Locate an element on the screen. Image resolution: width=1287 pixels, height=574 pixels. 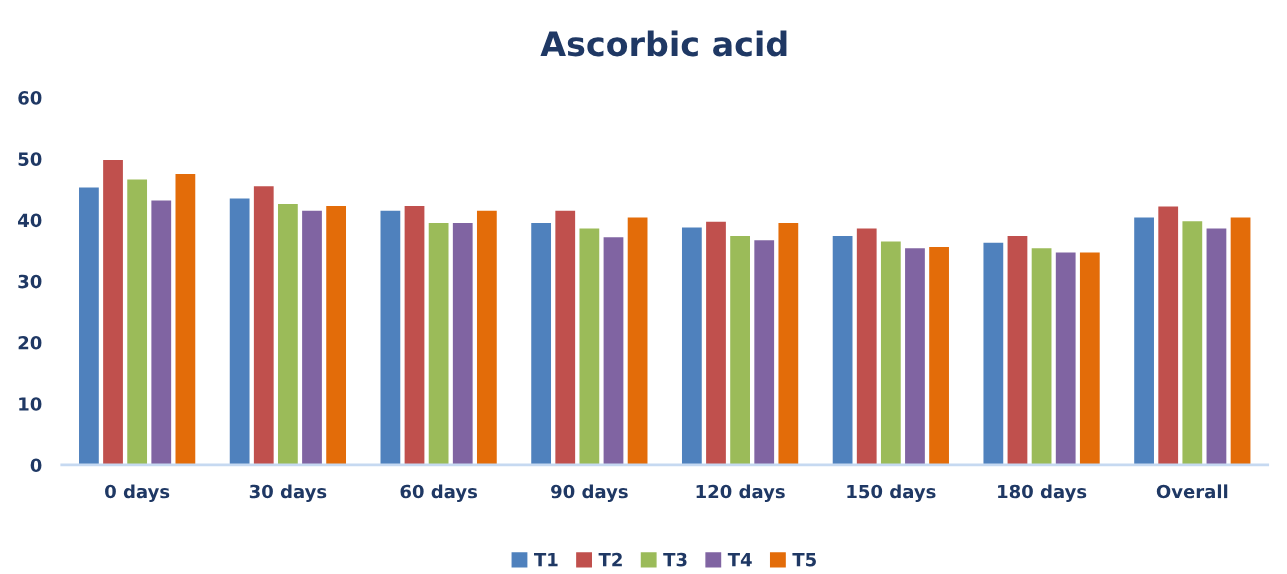
y-tick-label: 30 is located at coordinates (30, 281).